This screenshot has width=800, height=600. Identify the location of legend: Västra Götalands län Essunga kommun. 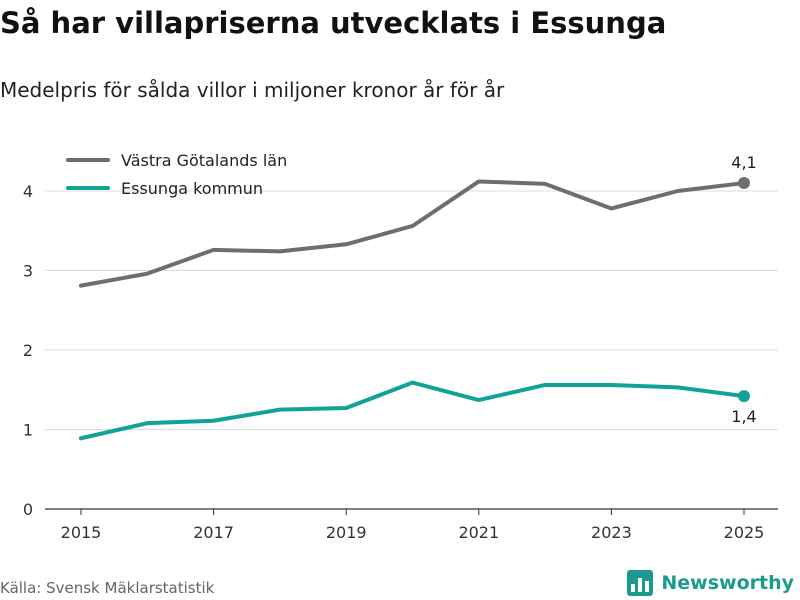
(176, 174).